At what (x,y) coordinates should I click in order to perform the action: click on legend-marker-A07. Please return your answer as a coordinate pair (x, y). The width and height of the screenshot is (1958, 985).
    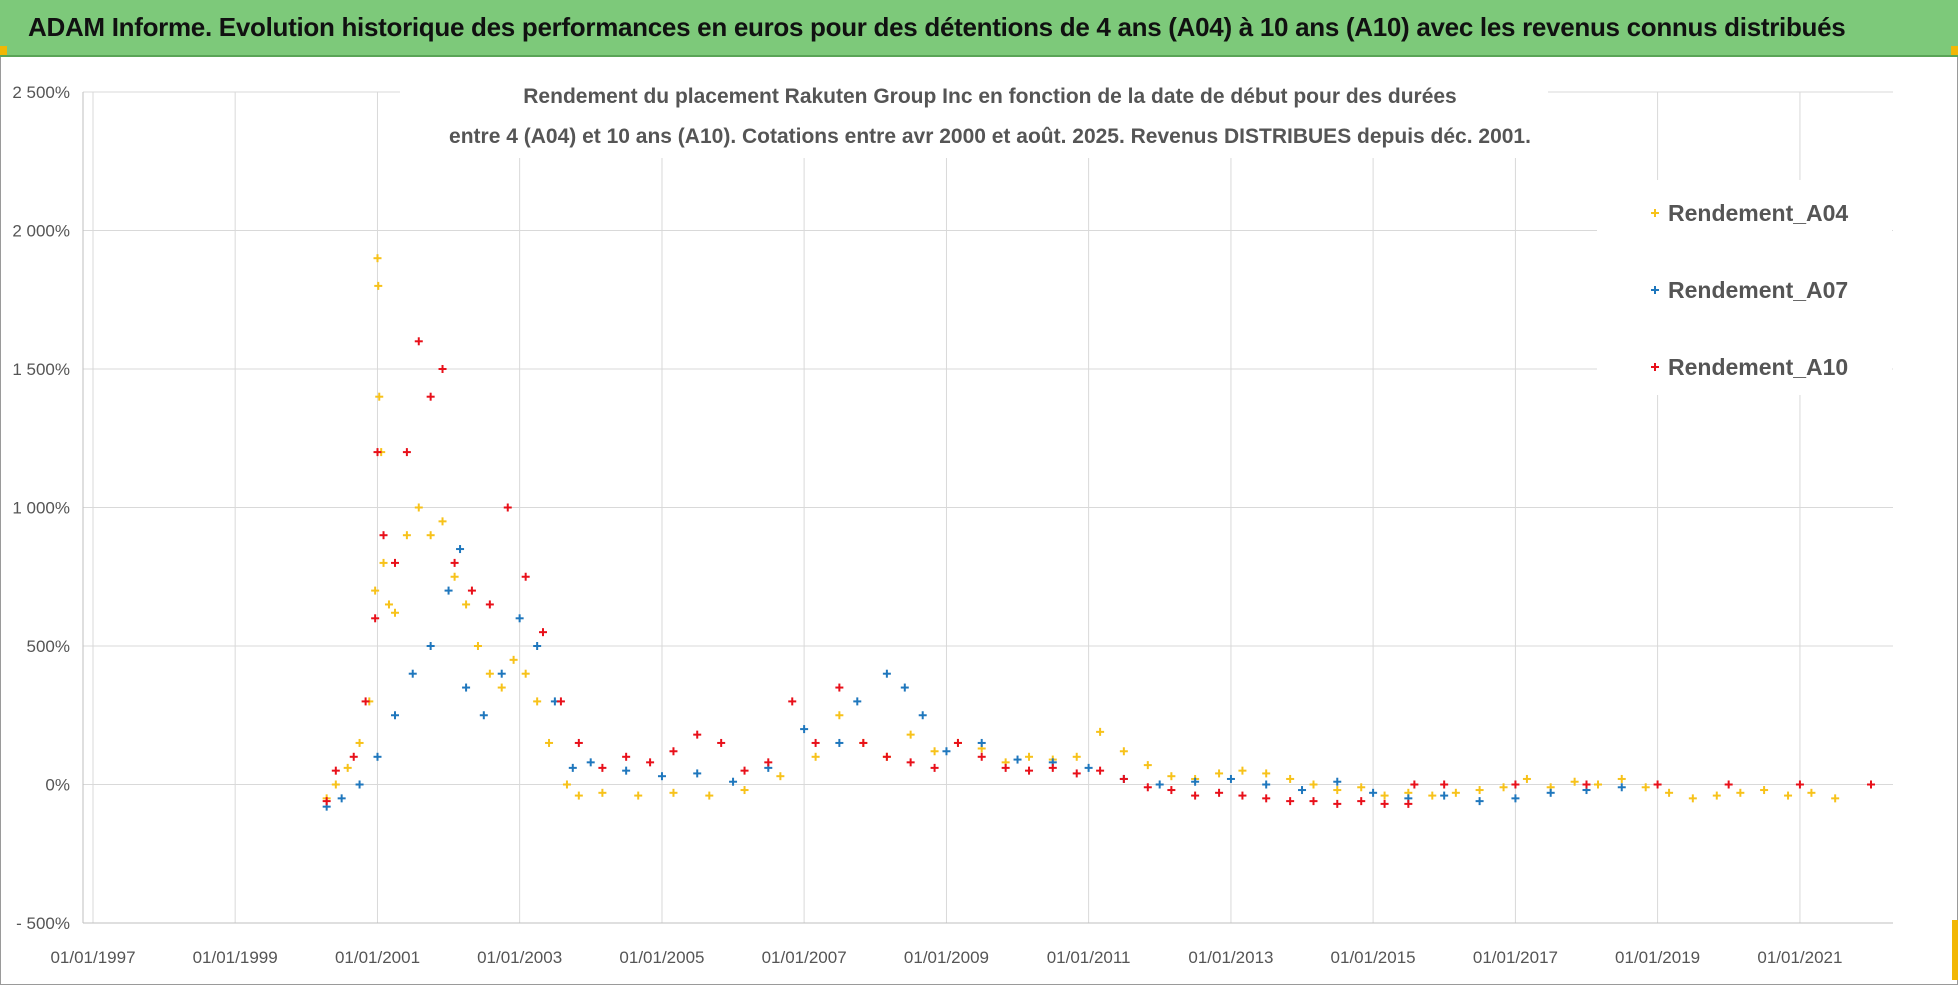
    Looking at the image, I should click on (1655, 290).